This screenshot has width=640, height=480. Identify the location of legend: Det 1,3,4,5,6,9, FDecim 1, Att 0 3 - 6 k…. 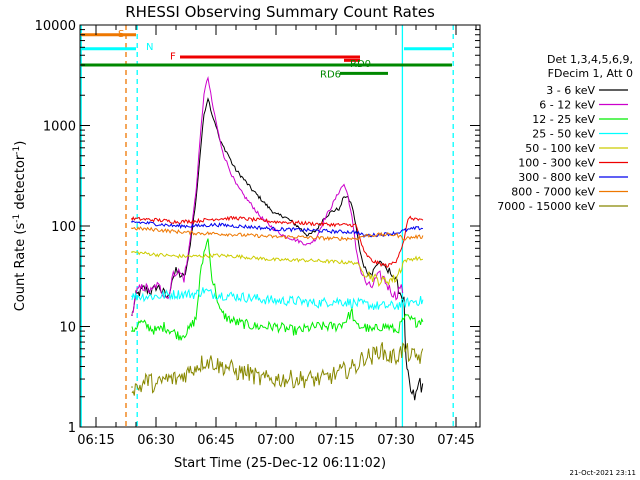
(565, 133).